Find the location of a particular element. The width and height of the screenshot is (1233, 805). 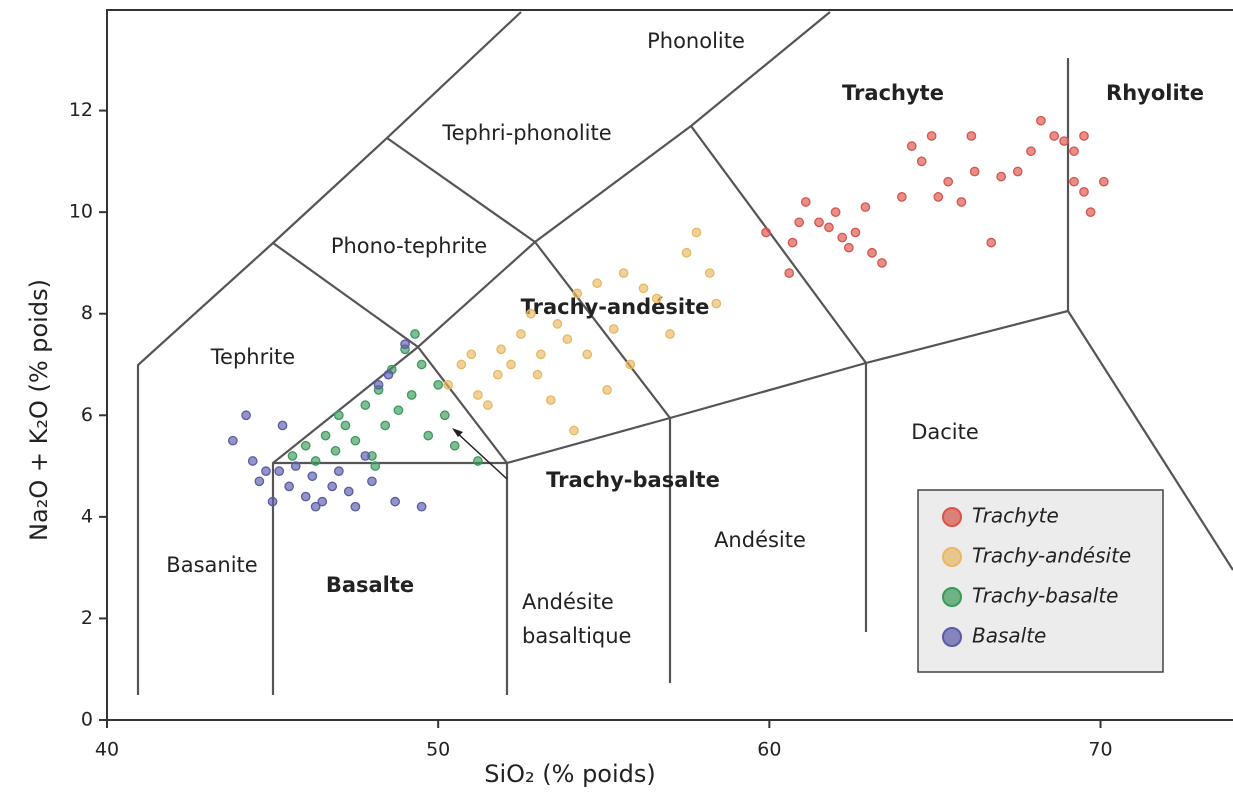

field-label: Basalte is located at coordinates (370, 585).